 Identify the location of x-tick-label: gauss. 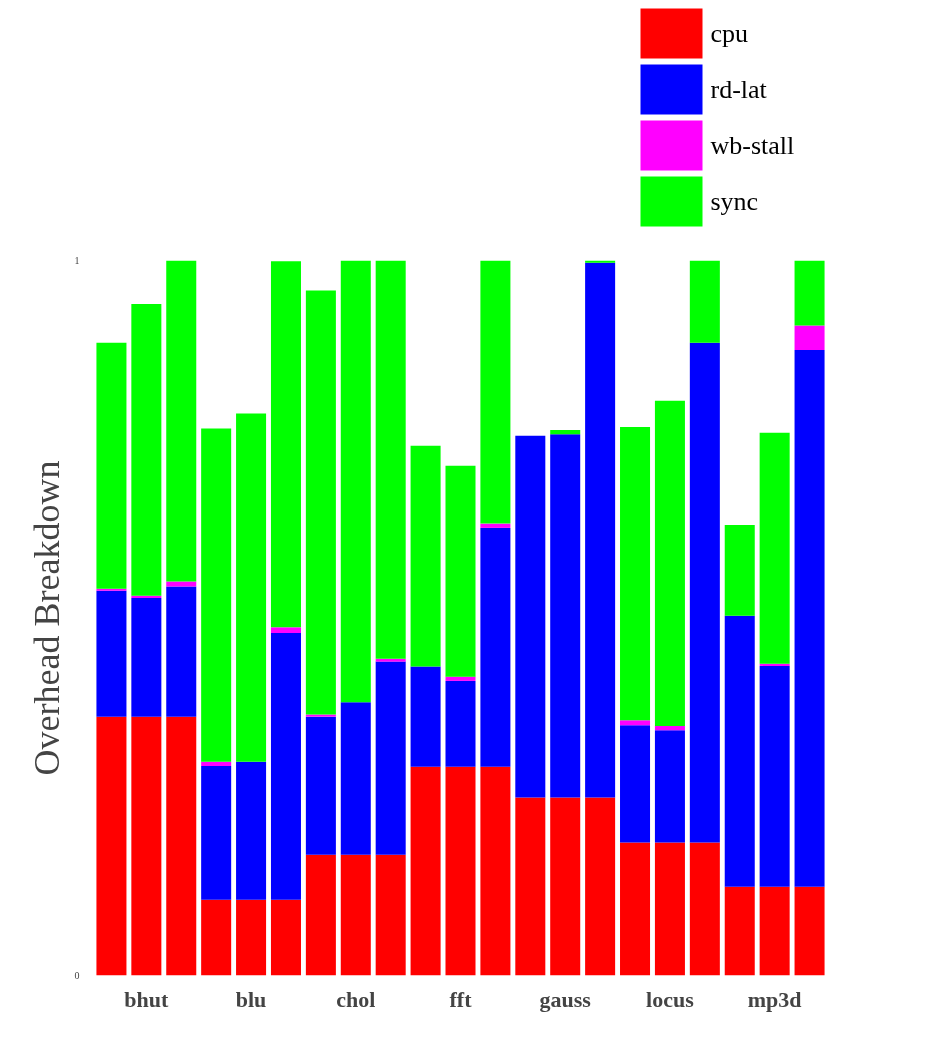
(565, 999).